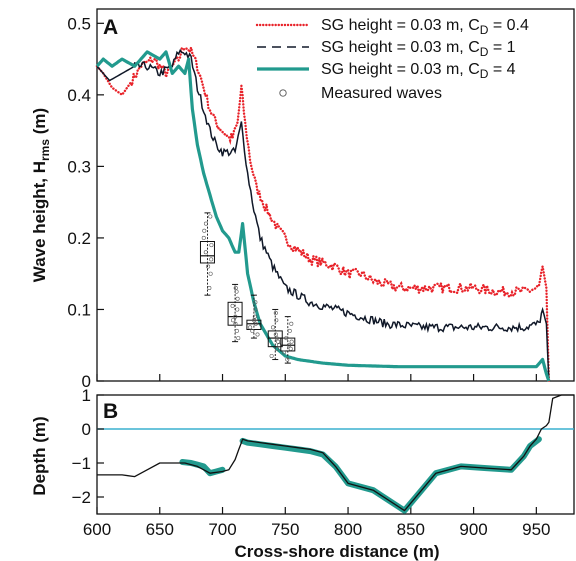 The height and width of the screenshot is (561, 576). Describe the element at coordinates (508, 25) in the screenshot. I see `legend-label-tail: = 0.4` at that location.